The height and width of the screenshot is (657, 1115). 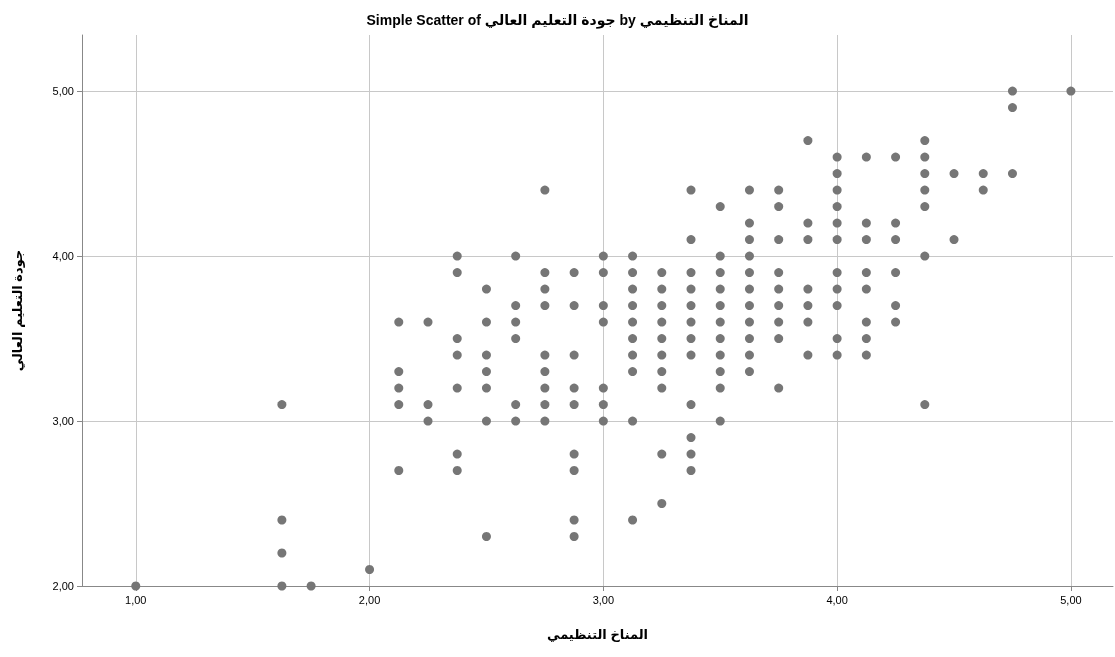 What do you see at coordinates (63, 421) in the screenshot?
I see `y-tick-label: 3,00` at bounding box center [63, 421].